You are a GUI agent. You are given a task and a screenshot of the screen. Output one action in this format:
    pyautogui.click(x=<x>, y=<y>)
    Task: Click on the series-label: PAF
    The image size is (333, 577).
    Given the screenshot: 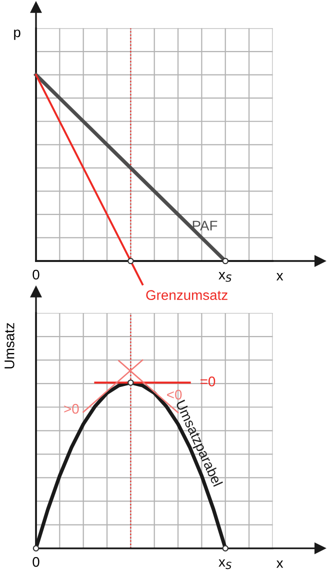 What is the action you would take?
    pyautogui.click(x=205, y=225)
    